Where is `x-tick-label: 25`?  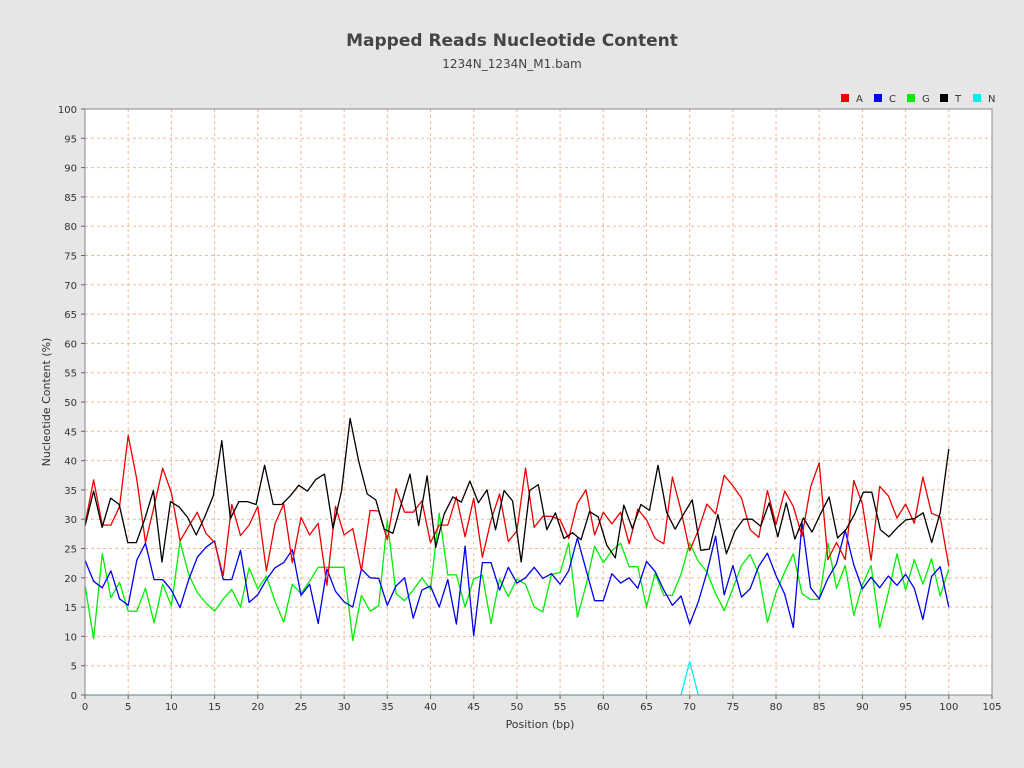
x-tick-label: 25 is located at coordinates (301, 707).